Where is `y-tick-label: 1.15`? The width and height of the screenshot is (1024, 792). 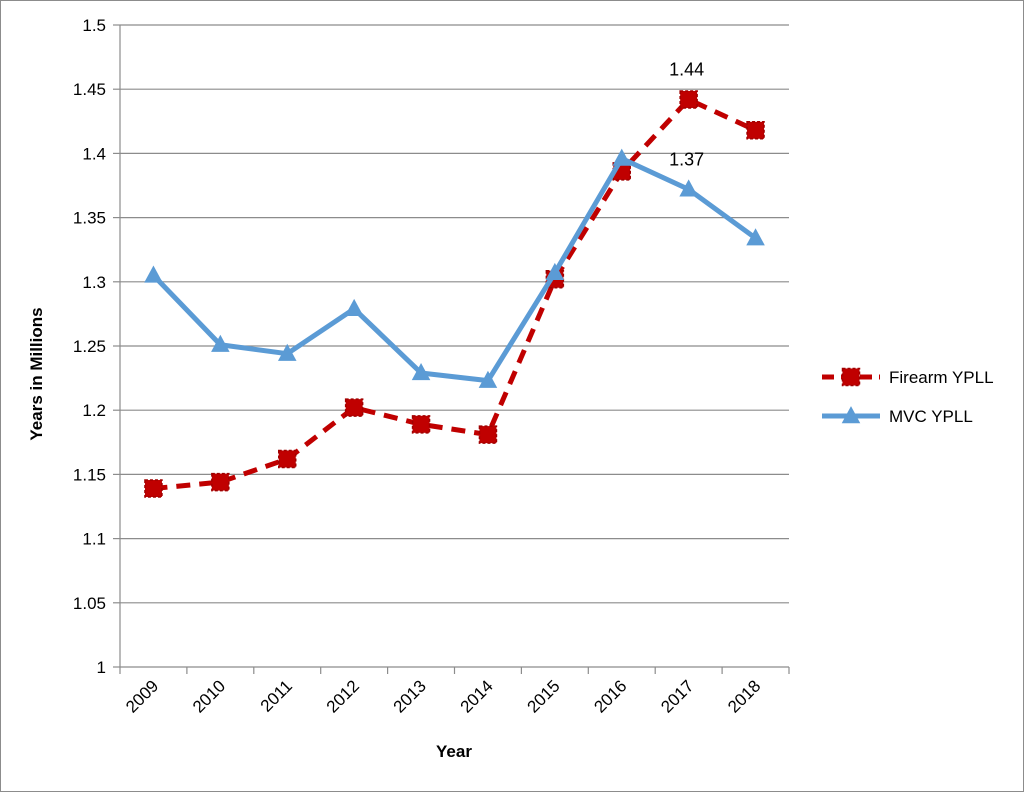 y-tick-label: 1.15 is located at coordinates (89, 474).